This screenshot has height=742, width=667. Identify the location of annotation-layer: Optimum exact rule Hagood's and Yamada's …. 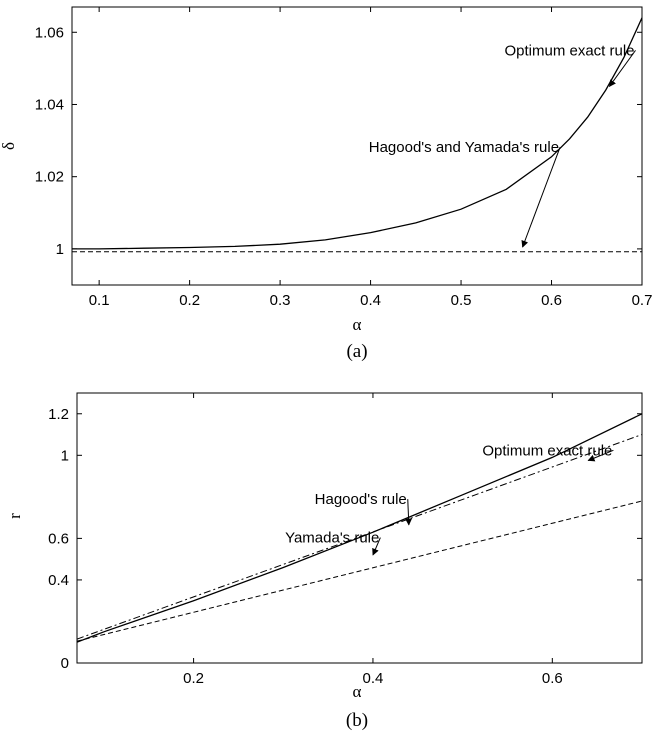
(502, 145).